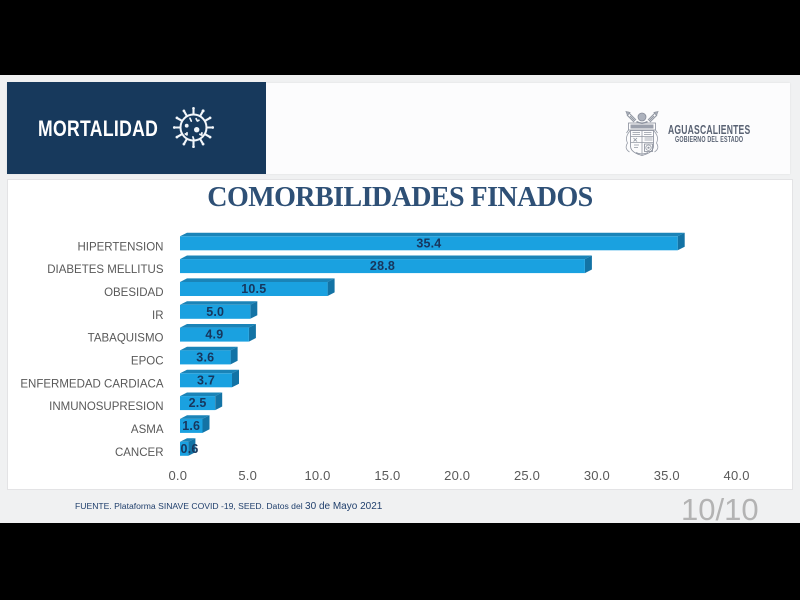 The image size is (800, 600). I want to click on svg-text: 28.8, so click(382, 266).